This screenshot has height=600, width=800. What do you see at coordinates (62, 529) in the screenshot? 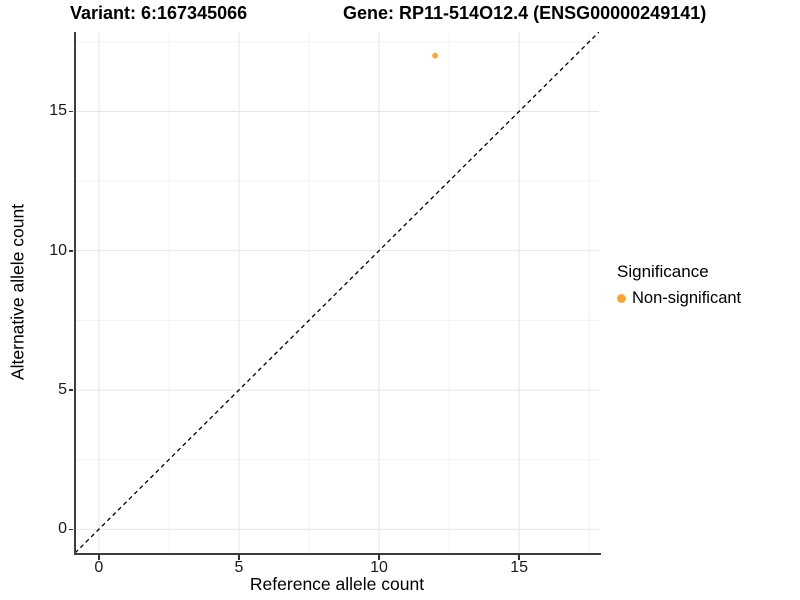
I see `y-tick-label: 0` at bounding box center [62, 529].